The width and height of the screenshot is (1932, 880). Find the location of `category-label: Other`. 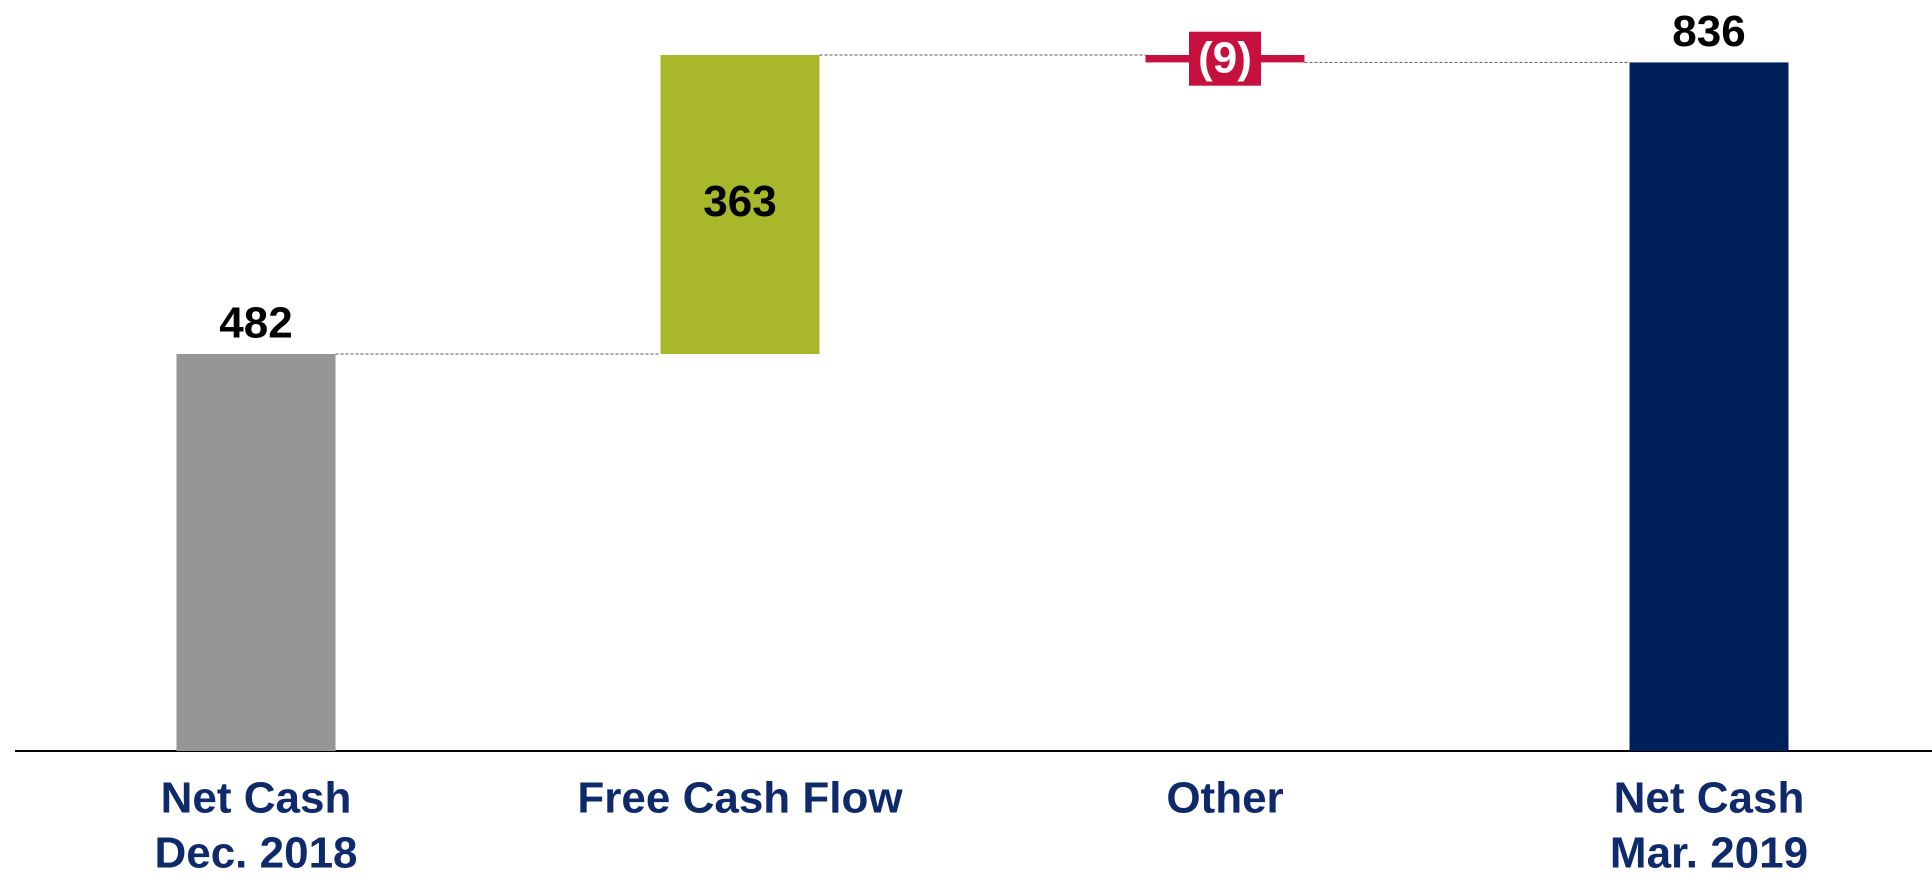

category-label: Other is located at coordinates (1224, 798).